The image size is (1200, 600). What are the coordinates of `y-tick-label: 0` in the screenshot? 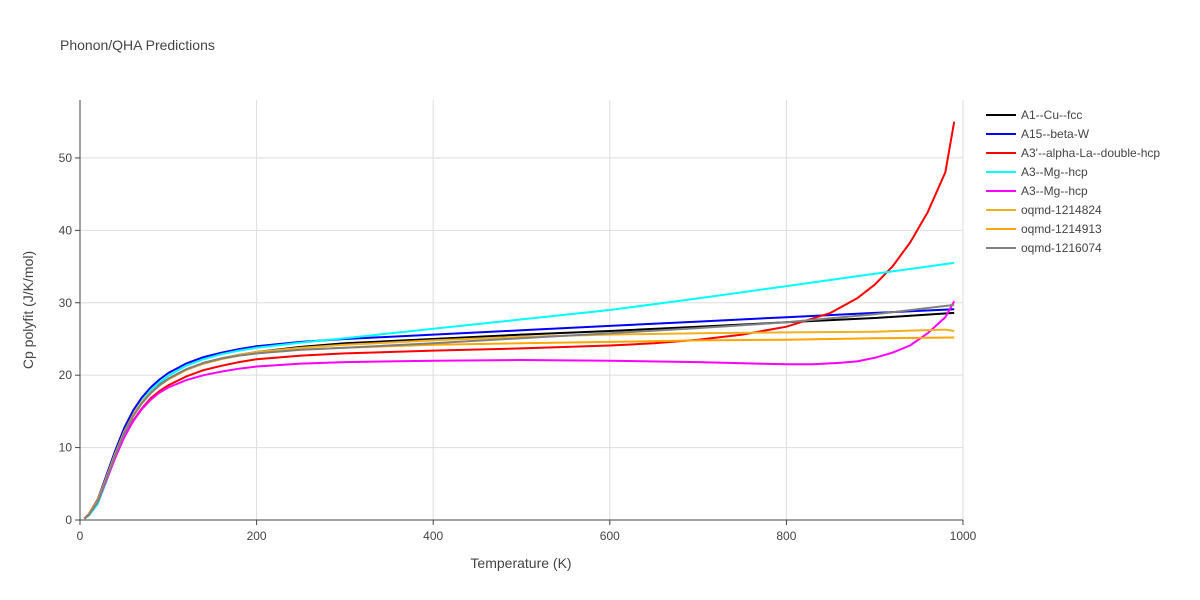 It's located at (68, 520).